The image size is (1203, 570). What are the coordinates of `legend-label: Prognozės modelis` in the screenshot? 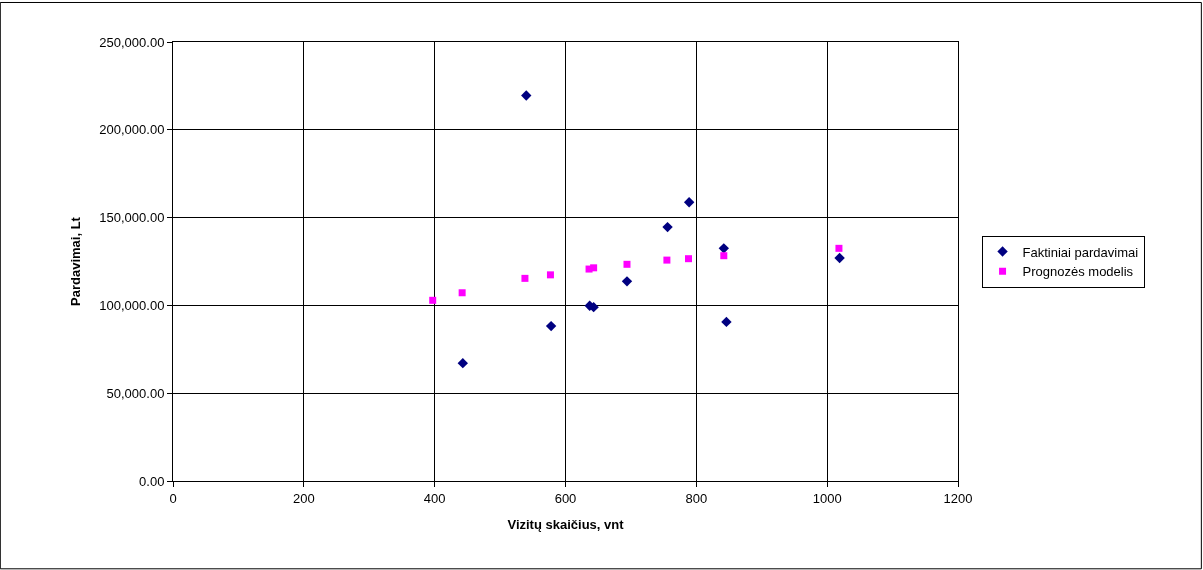 It's located at (1078, 272).